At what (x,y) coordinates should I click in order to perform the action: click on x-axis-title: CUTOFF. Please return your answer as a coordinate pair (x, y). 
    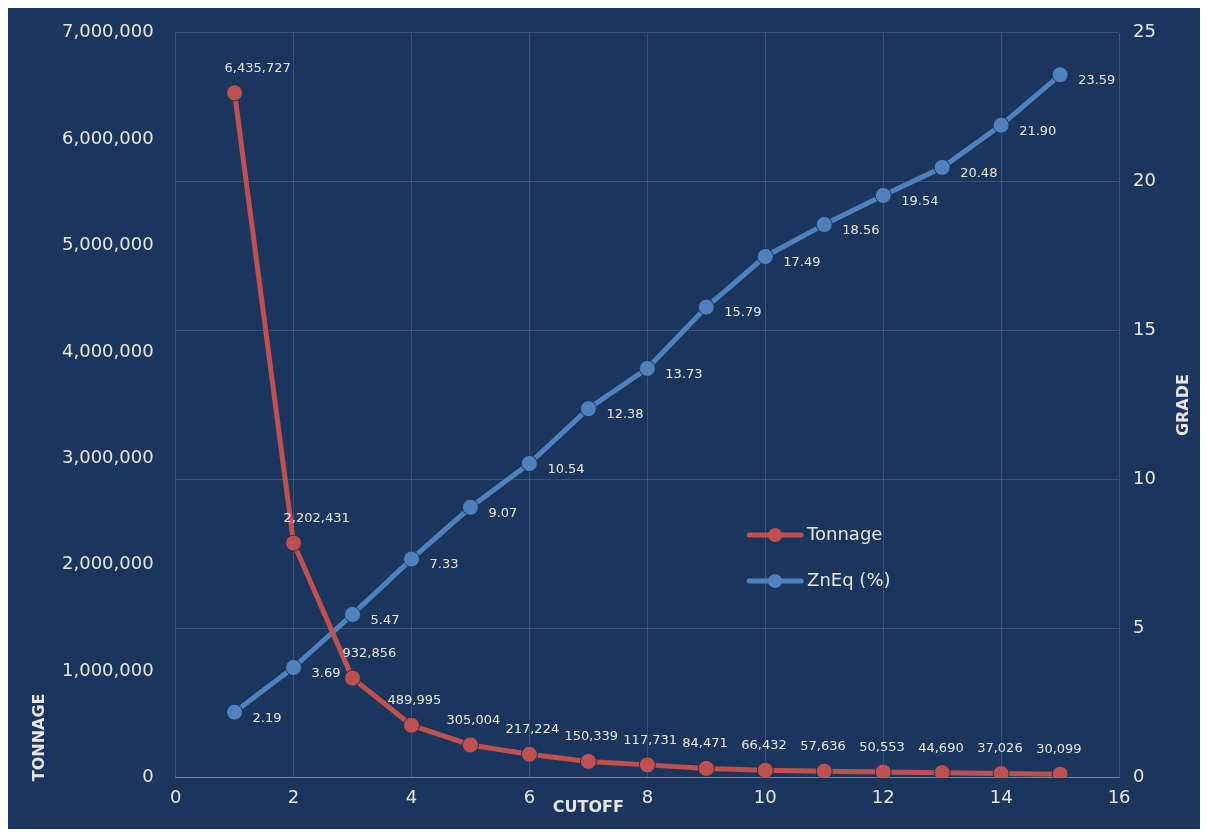
    Looking at the image, I should click on (588, 806).